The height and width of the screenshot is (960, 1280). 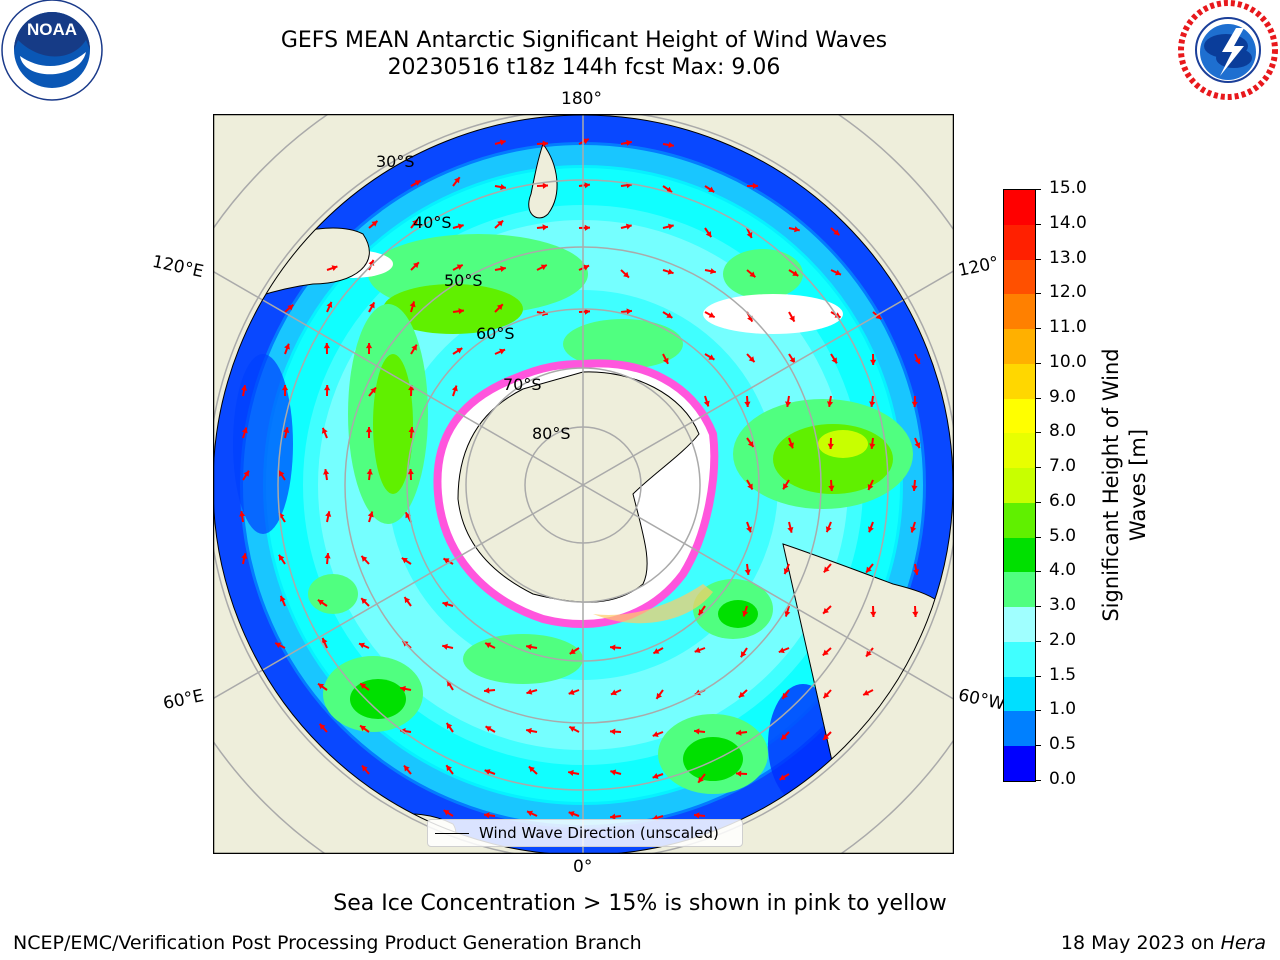 I want to click on noaa-logo: NOAA, so click(x=52, y=52).